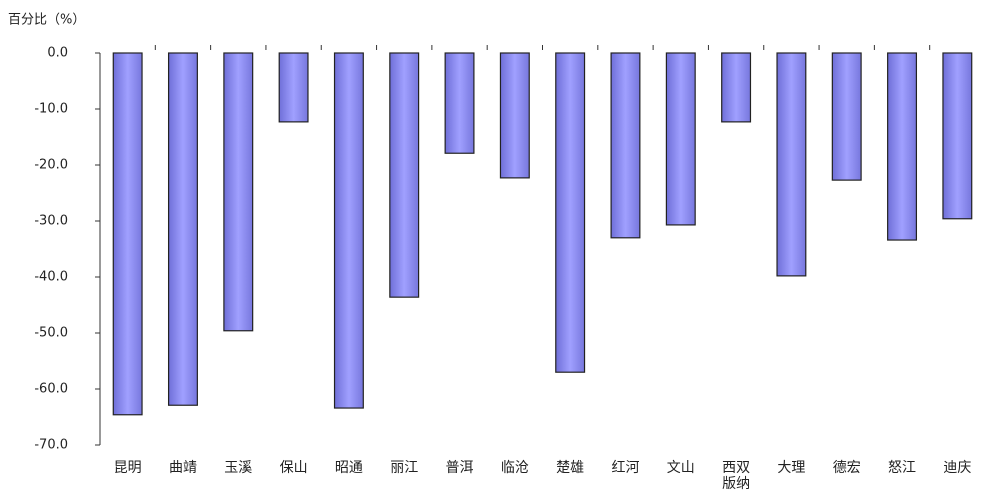 Image resolution: width=987 pixels, height=500 pixels. I want to click on y-tick-label: -70.0, so click(51, 445).